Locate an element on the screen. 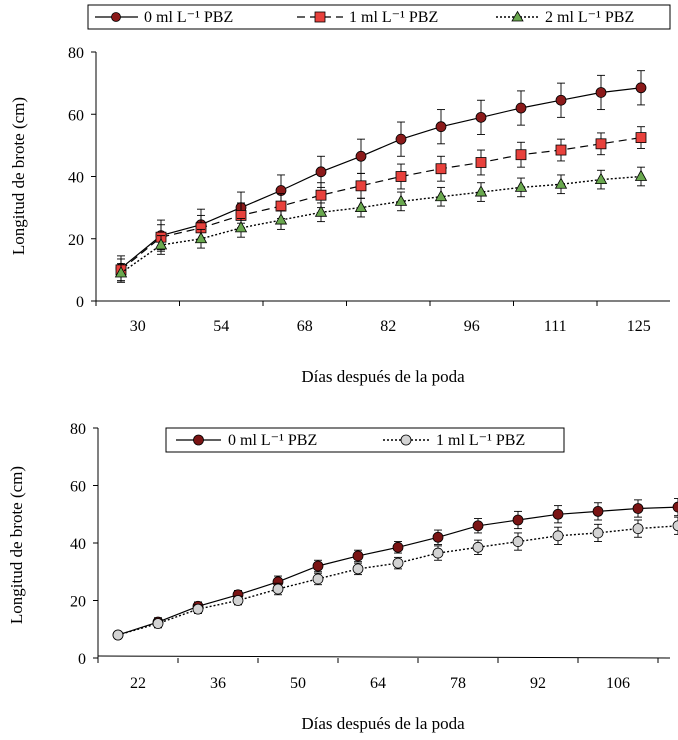  y-tick-label: 80 is located at coordinates (78, 429).